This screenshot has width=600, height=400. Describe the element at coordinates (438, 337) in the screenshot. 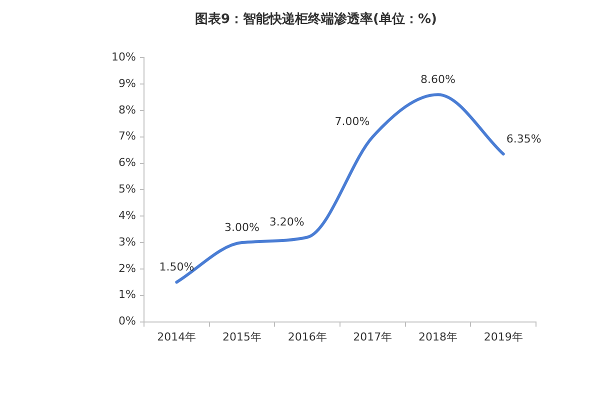

I see `x-tick-label: 2018年` at that location.